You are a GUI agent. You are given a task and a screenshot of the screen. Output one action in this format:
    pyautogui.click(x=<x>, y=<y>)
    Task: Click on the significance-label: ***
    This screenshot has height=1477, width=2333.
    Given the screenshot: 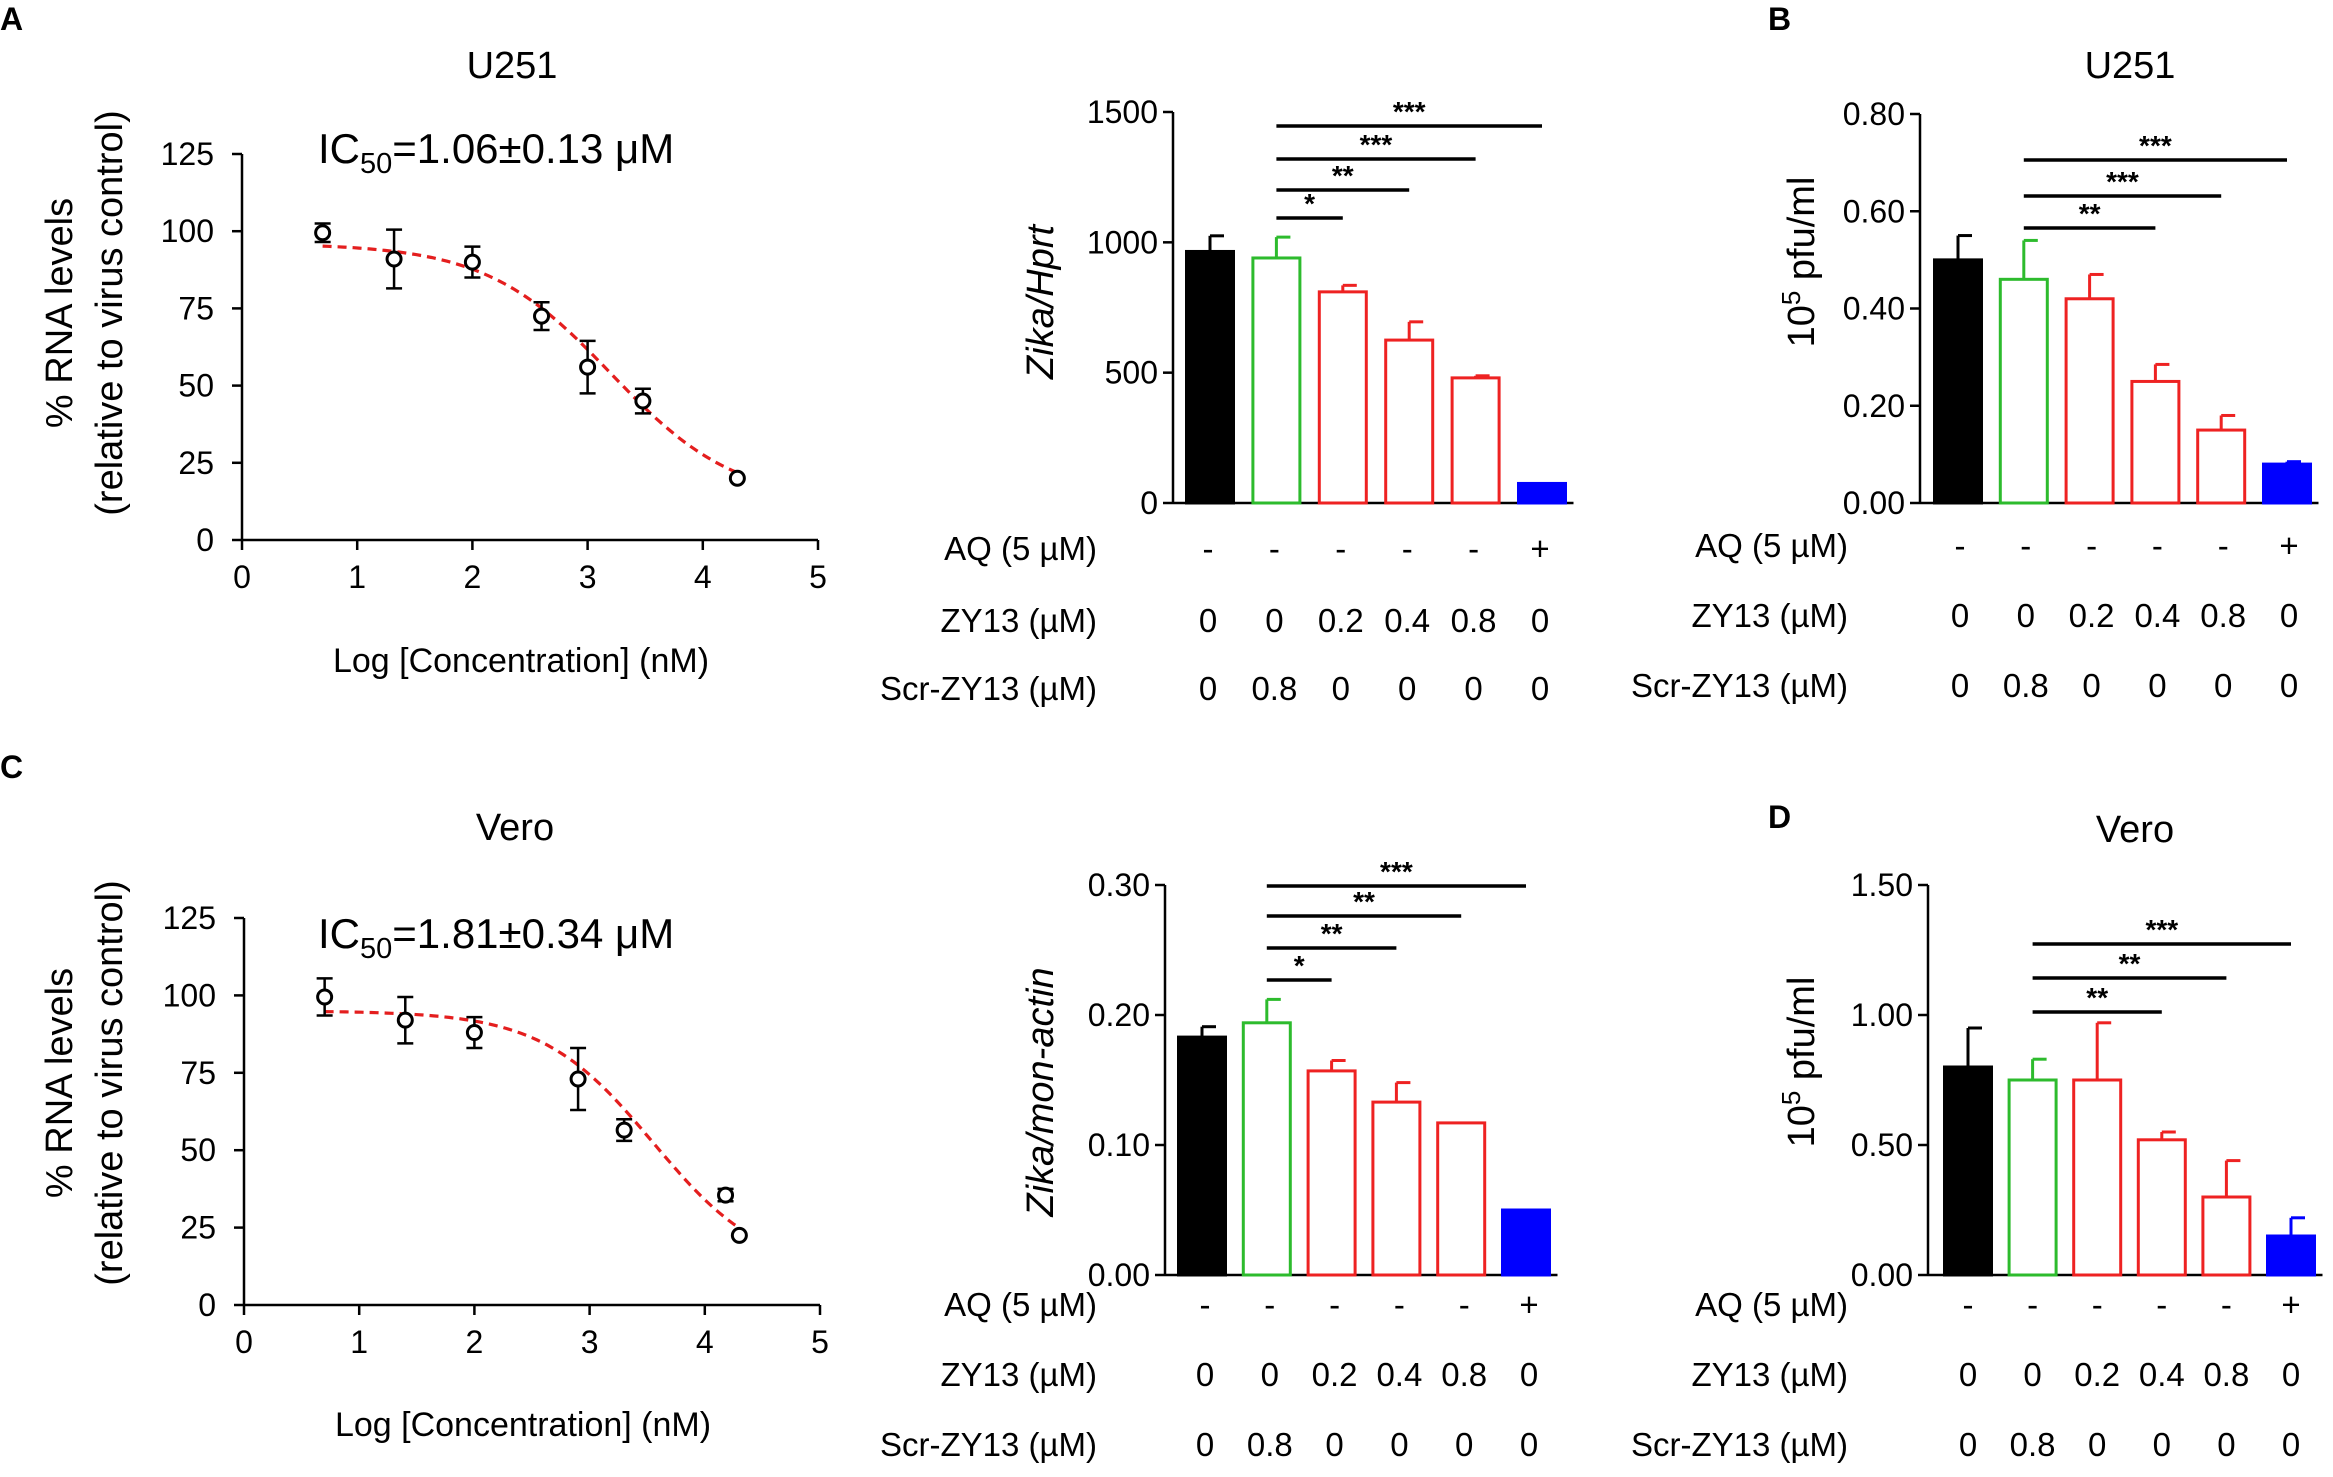 What is the action you would take?
    pyautogui.click(x=1376, y=144)
    